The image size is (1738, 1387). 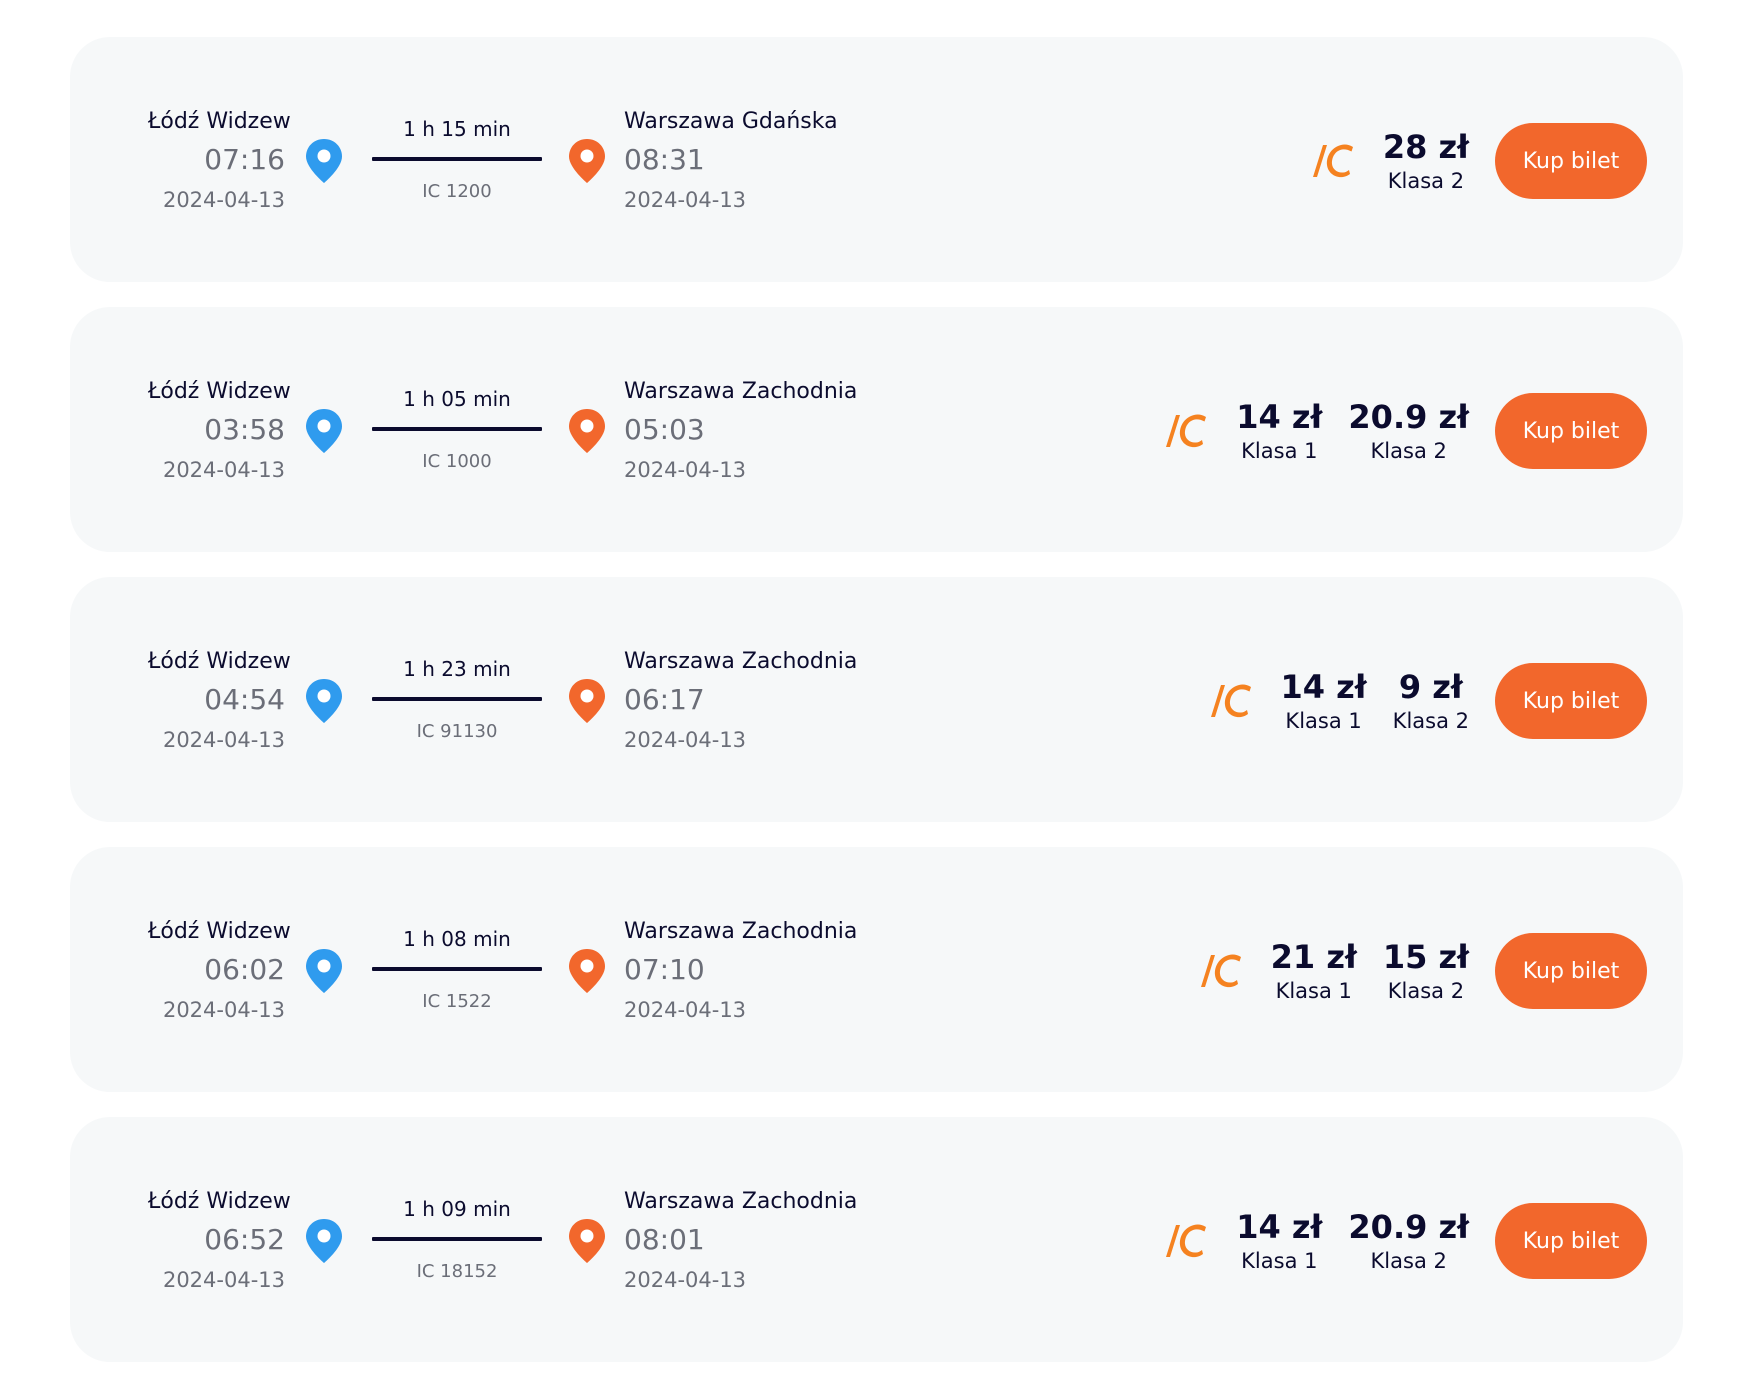 What do you see at coordinates (1425, 147) in the screenshot?
I see `price-amount: 28 zł` at bounding box center [1425, 147].